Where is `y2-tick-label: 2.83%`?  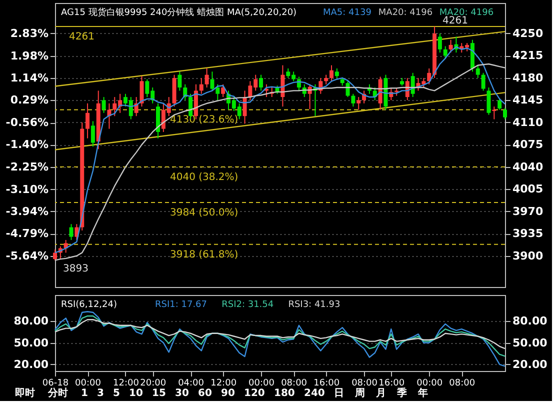
y2-tick-label: 2.83% is located at coordinates (29, 33).